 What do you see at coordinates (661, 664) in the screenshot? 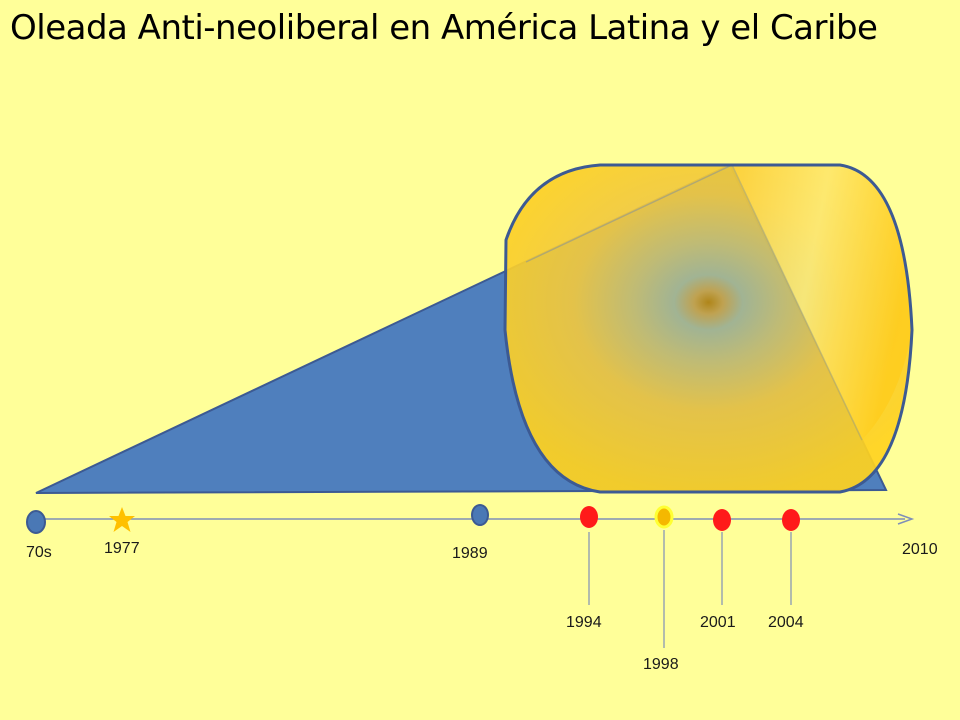
I see `label-1998: 1998` at bounding box center [661, 664].